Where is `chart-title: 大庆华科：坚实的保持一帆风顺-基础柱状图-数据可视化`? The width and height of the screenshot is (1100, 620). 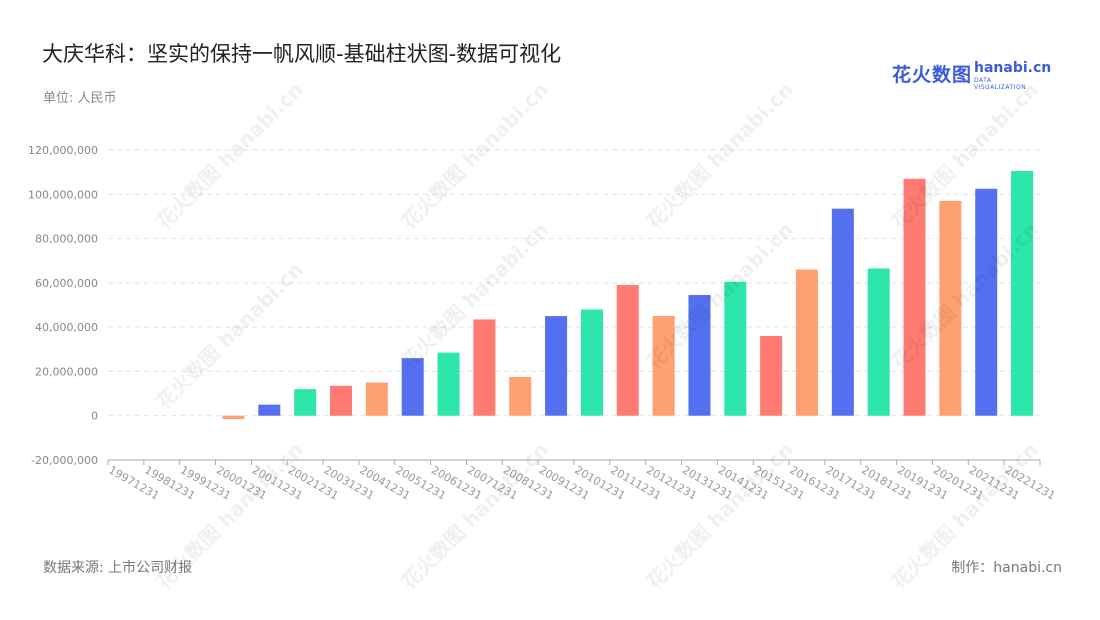 chart-title: 大庆华科：坚实的保持一帆风顺-基础柱状图-数据可视化 is located at coordinates (302, 54).